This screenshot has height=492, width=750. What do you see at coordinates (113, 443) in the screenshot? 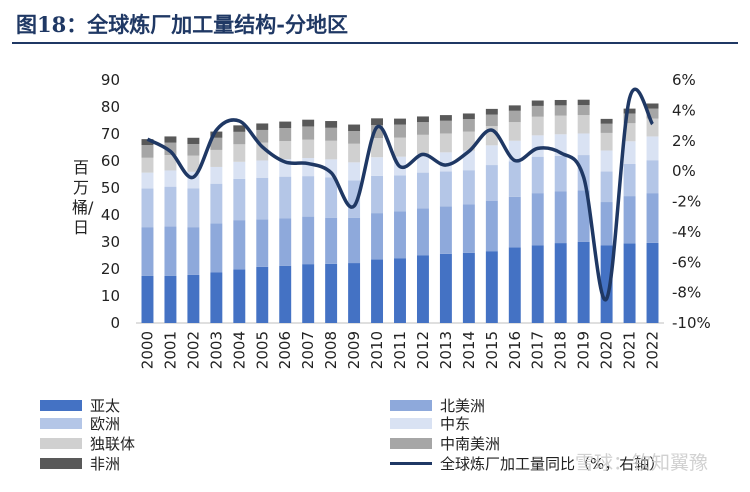
I see `legend-label-cis: 独联体` at bounding box center [113, 443].